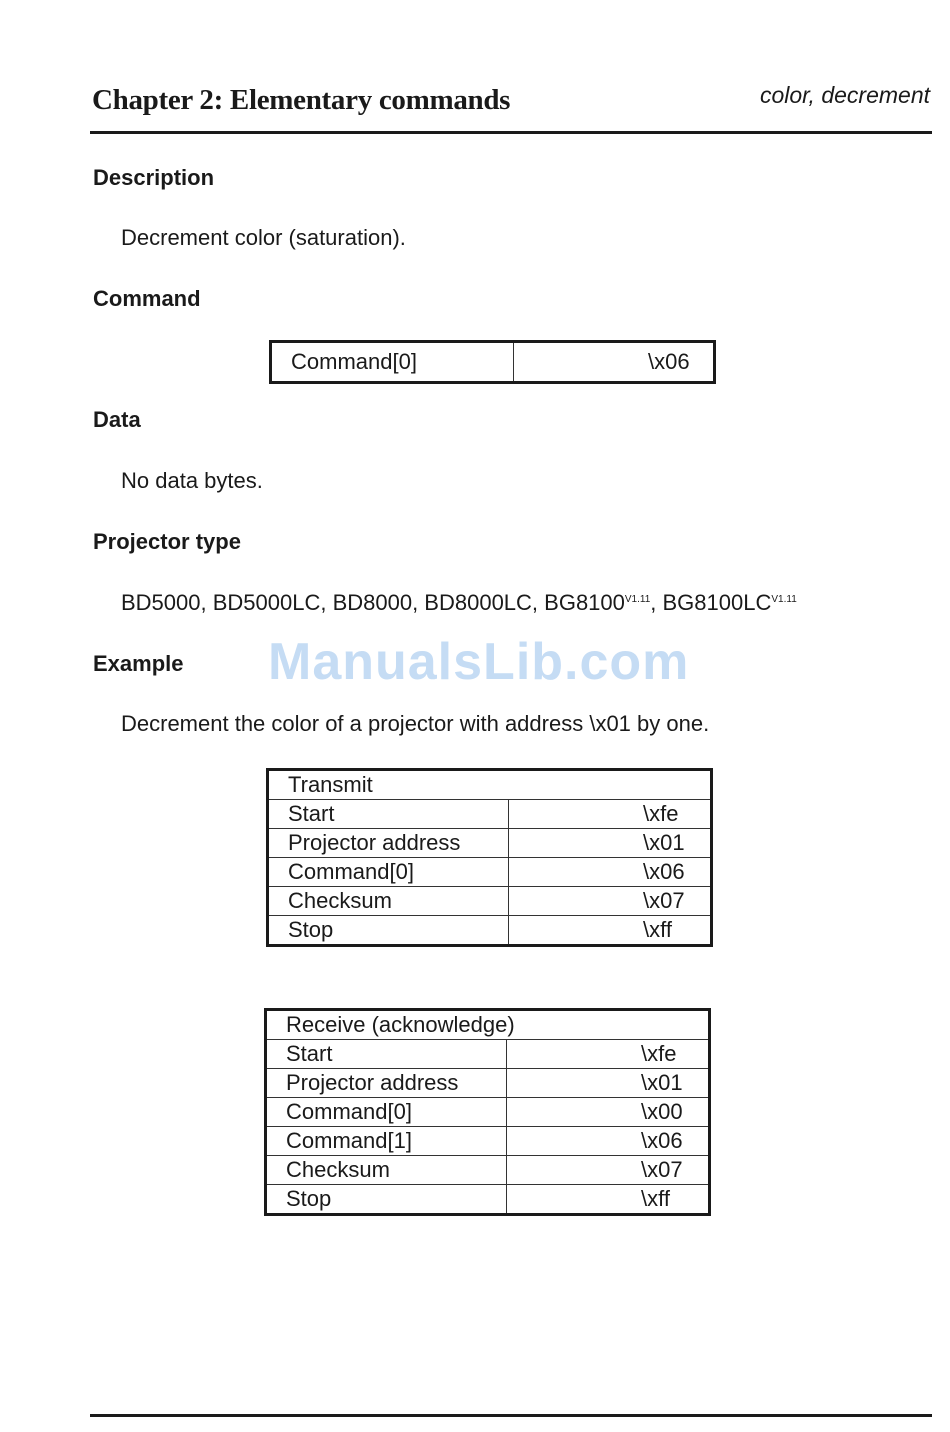 The image size is (950, 1432). What do you see at coordinates (511, 132) in the screenshot?
I see `header-rule` at bounding box center [511, 132].